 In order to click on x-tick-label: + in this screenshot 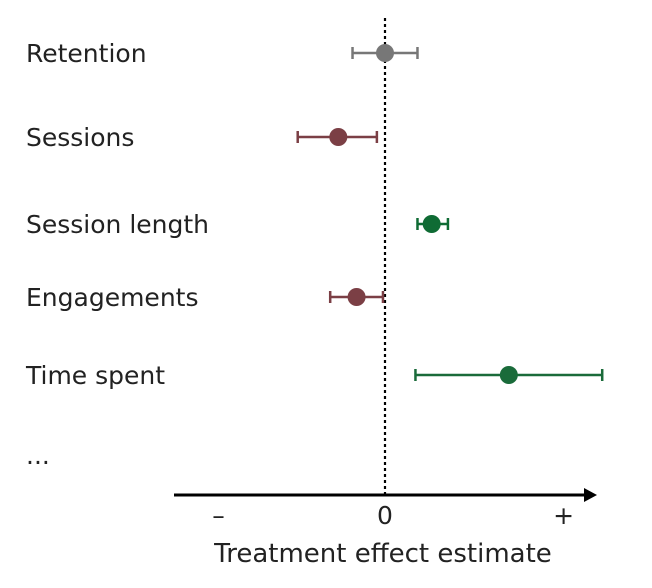, I will do `click(563, 515)`.